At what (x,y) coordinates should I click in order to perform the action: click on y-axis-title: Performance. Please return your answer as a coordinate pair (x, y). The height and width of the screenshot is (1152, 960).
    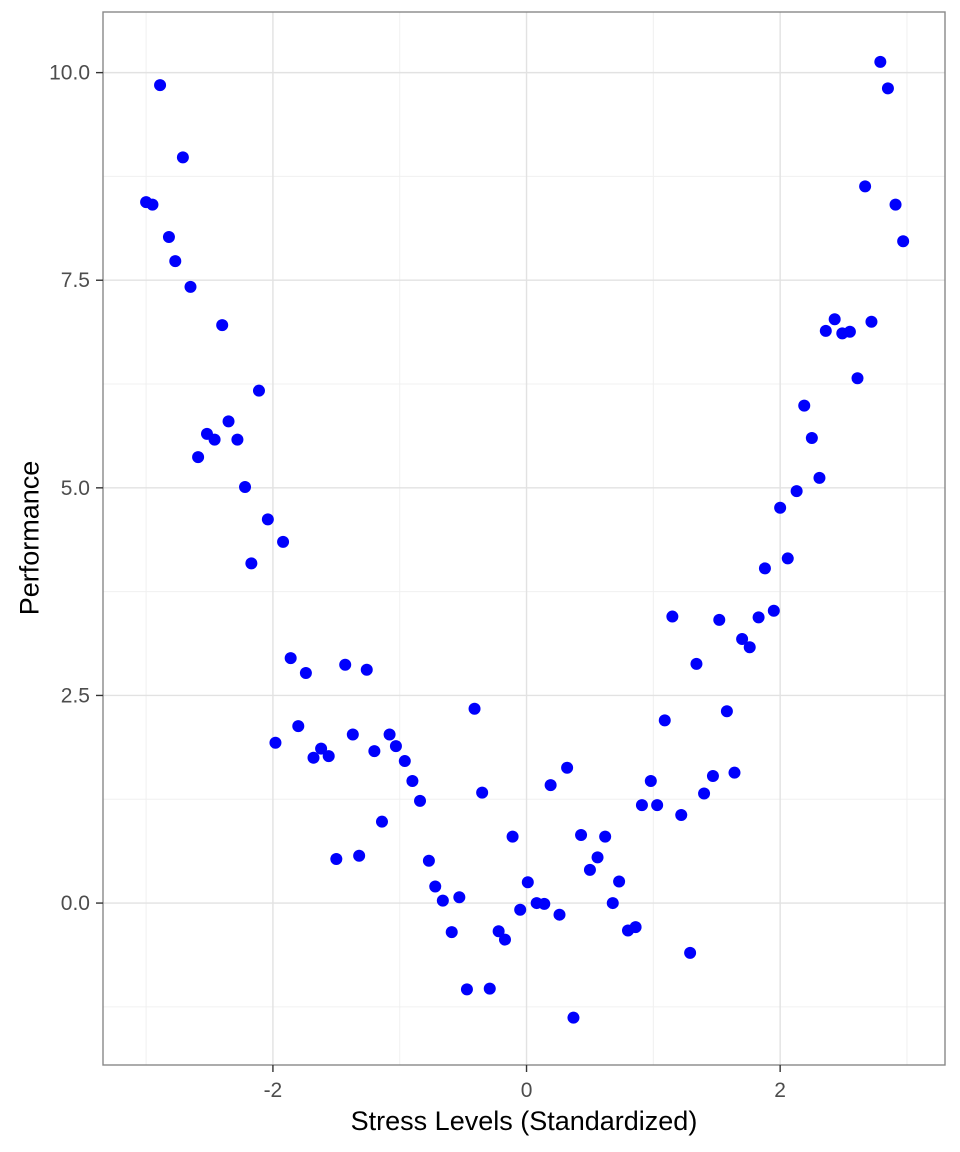
    Looking at the image, I should click on (29, 538).